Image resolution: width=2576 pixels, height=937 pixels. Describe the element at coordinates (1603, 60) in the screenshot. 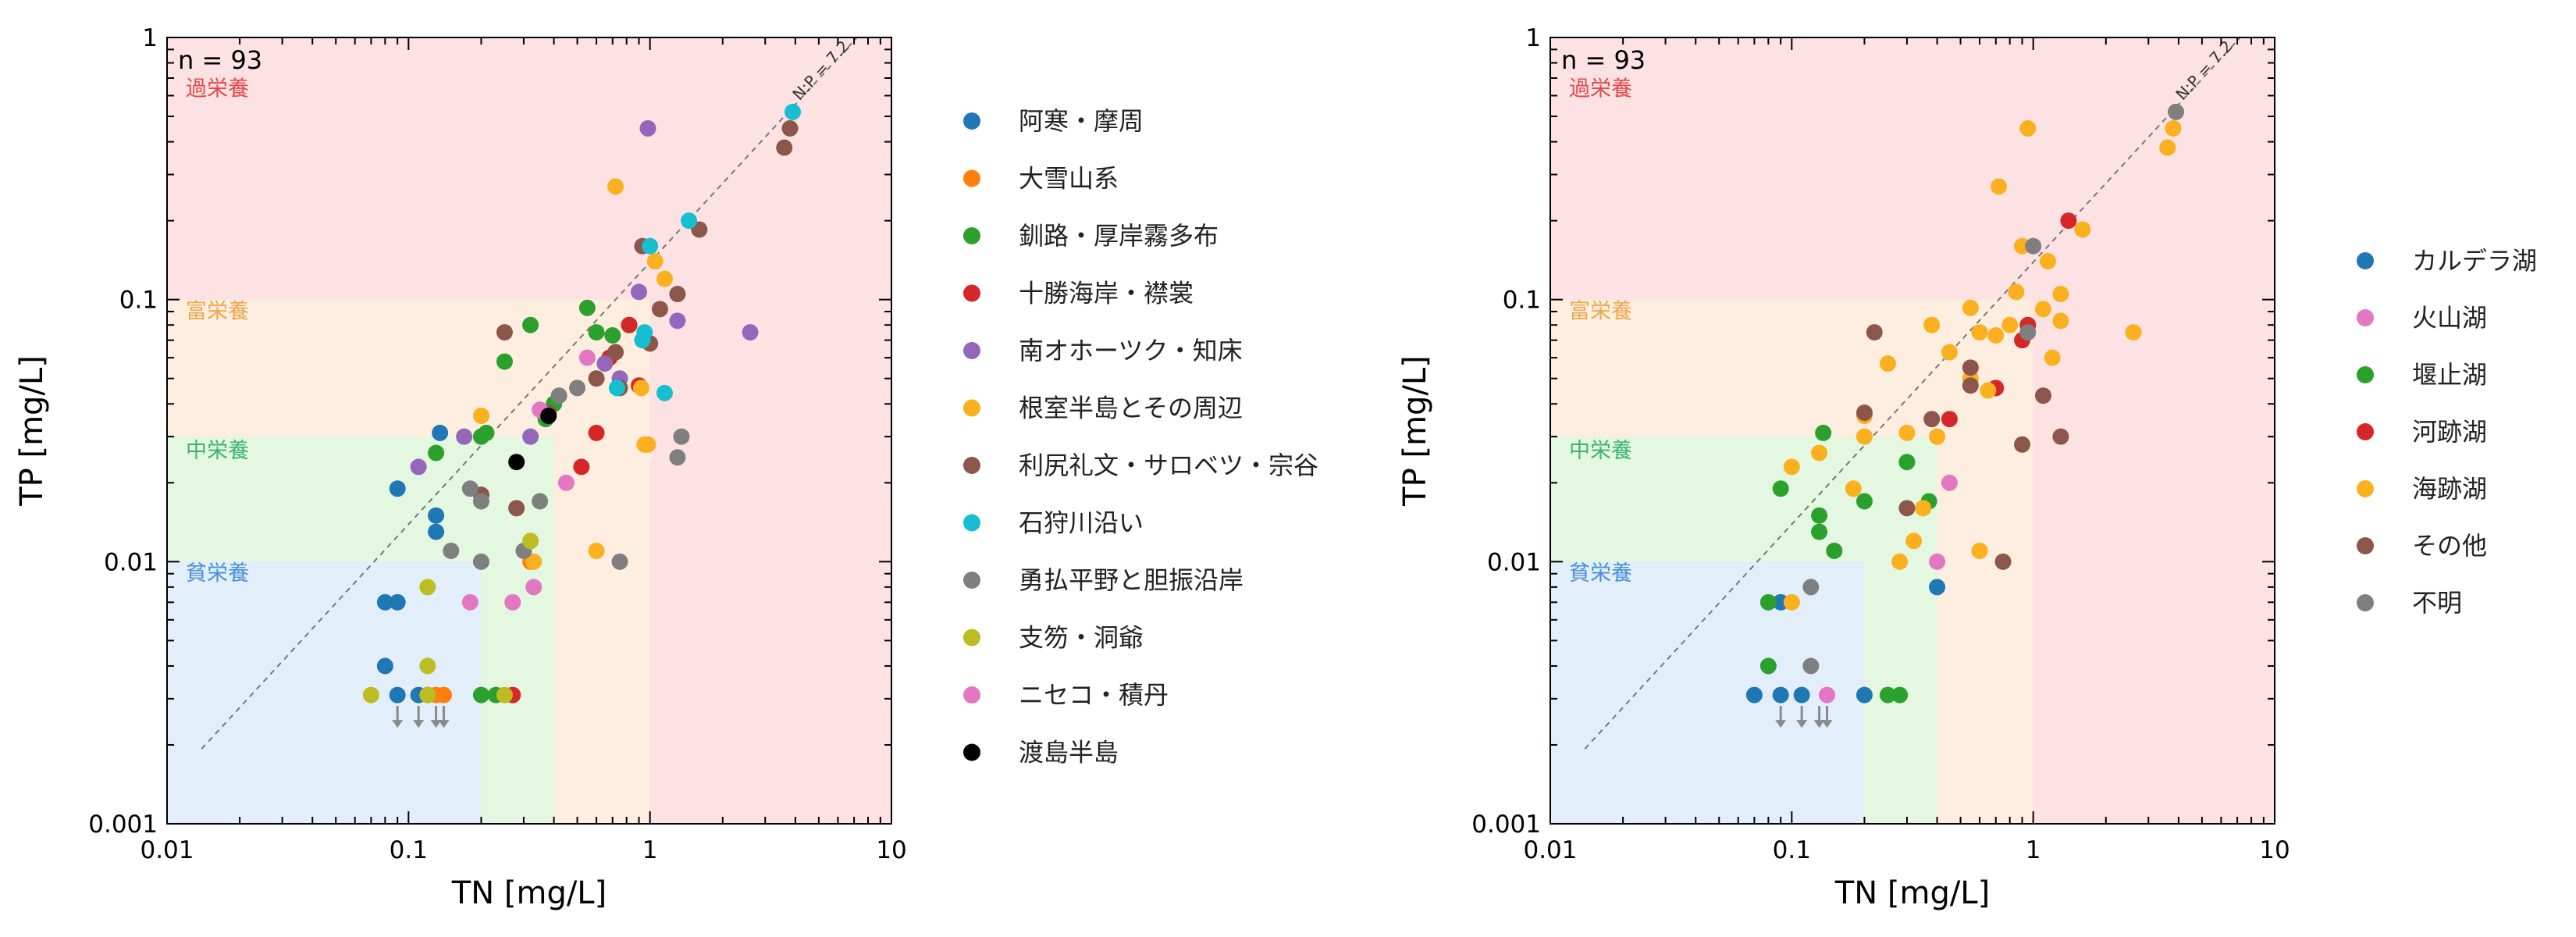

I see `sample-count-label: n = 93` at that location.